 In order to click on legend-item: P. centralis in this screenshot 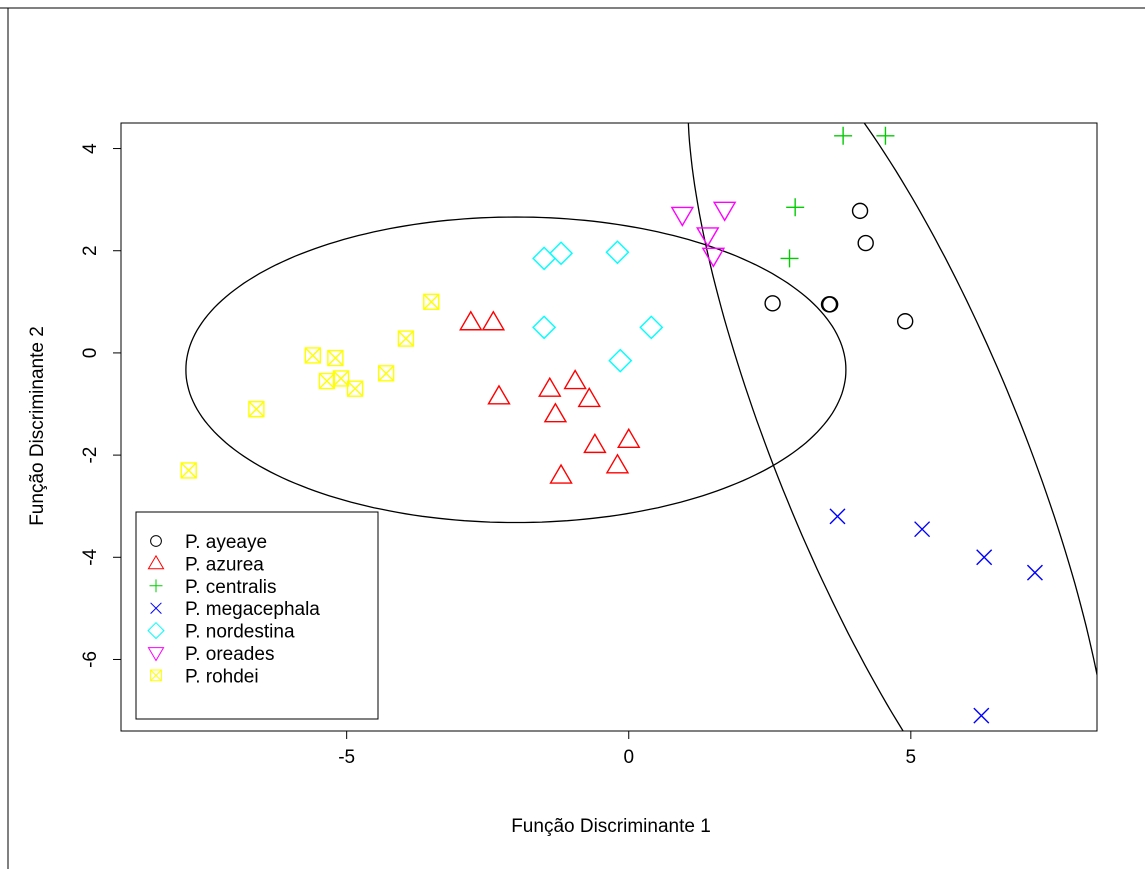, I will do `click(213, 587)`.